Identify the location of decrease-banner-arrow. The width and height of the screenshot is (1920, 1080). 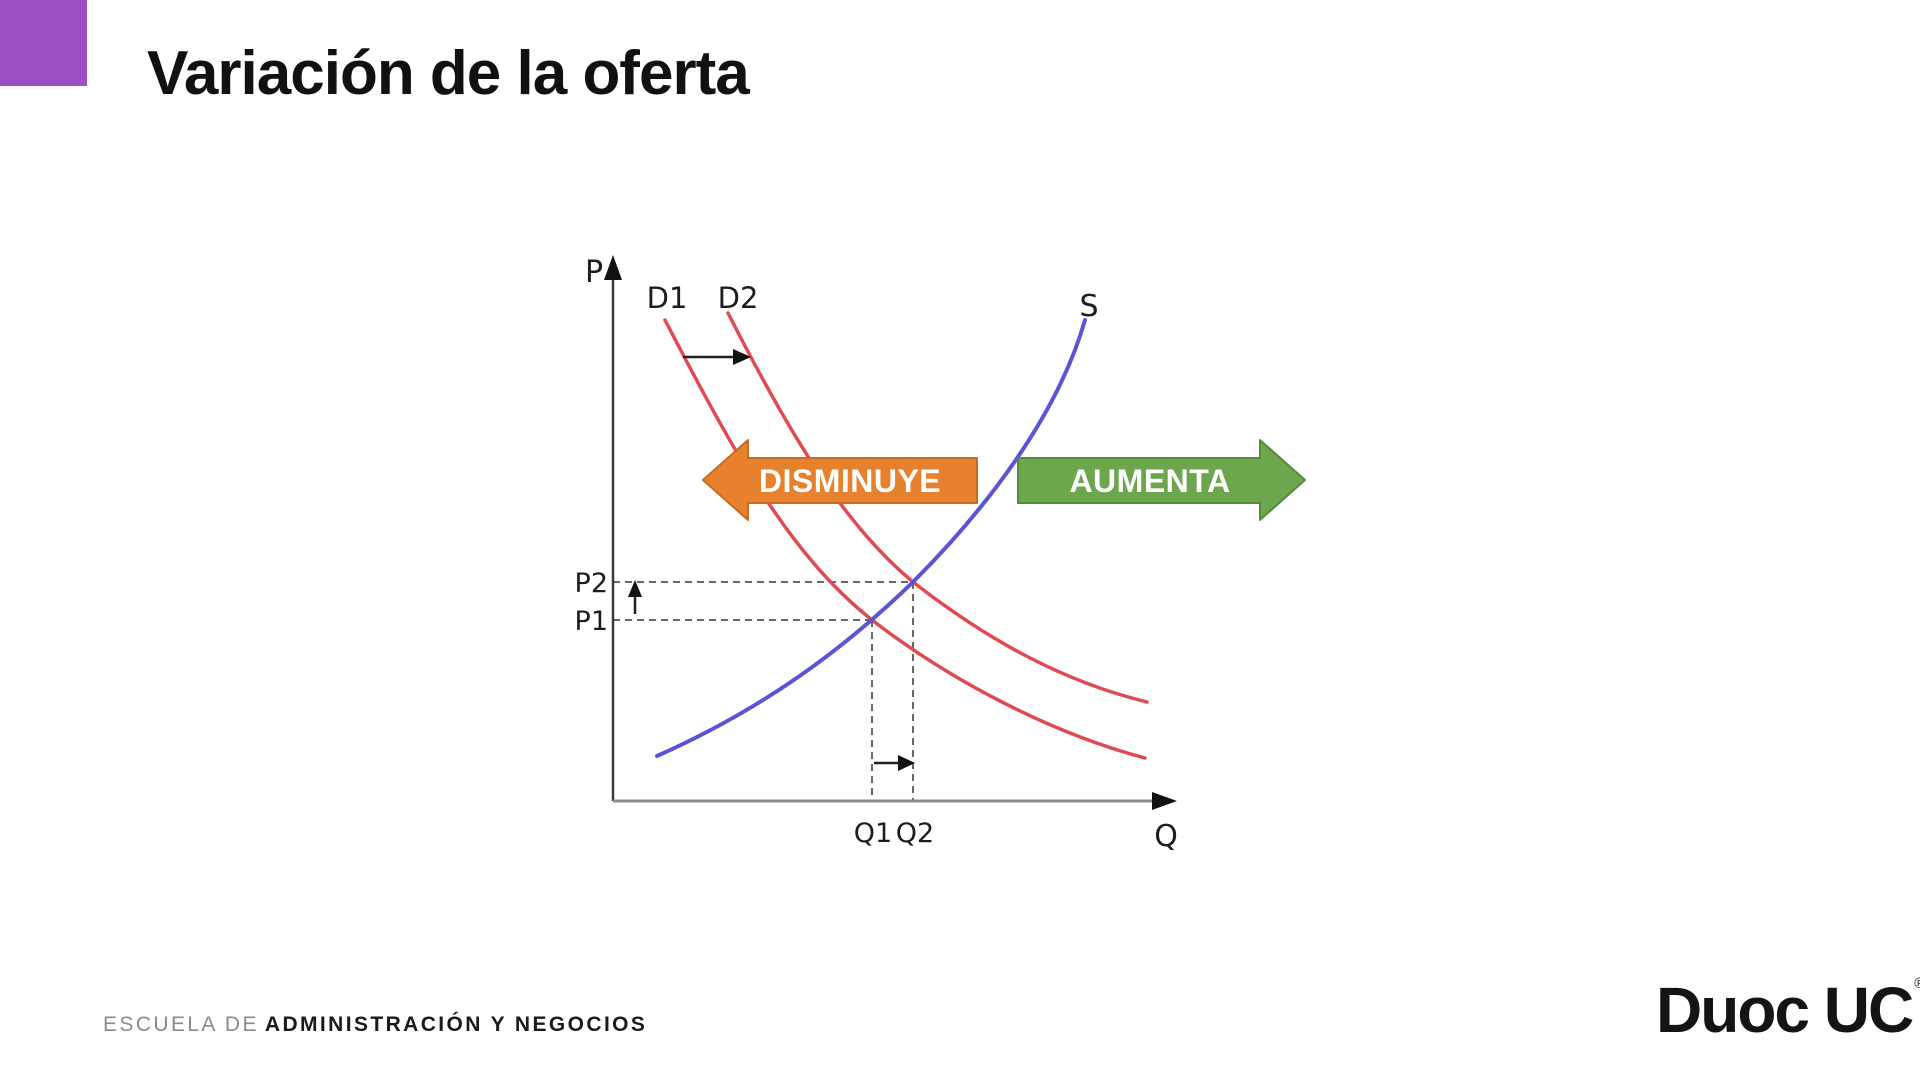
(840, 480).